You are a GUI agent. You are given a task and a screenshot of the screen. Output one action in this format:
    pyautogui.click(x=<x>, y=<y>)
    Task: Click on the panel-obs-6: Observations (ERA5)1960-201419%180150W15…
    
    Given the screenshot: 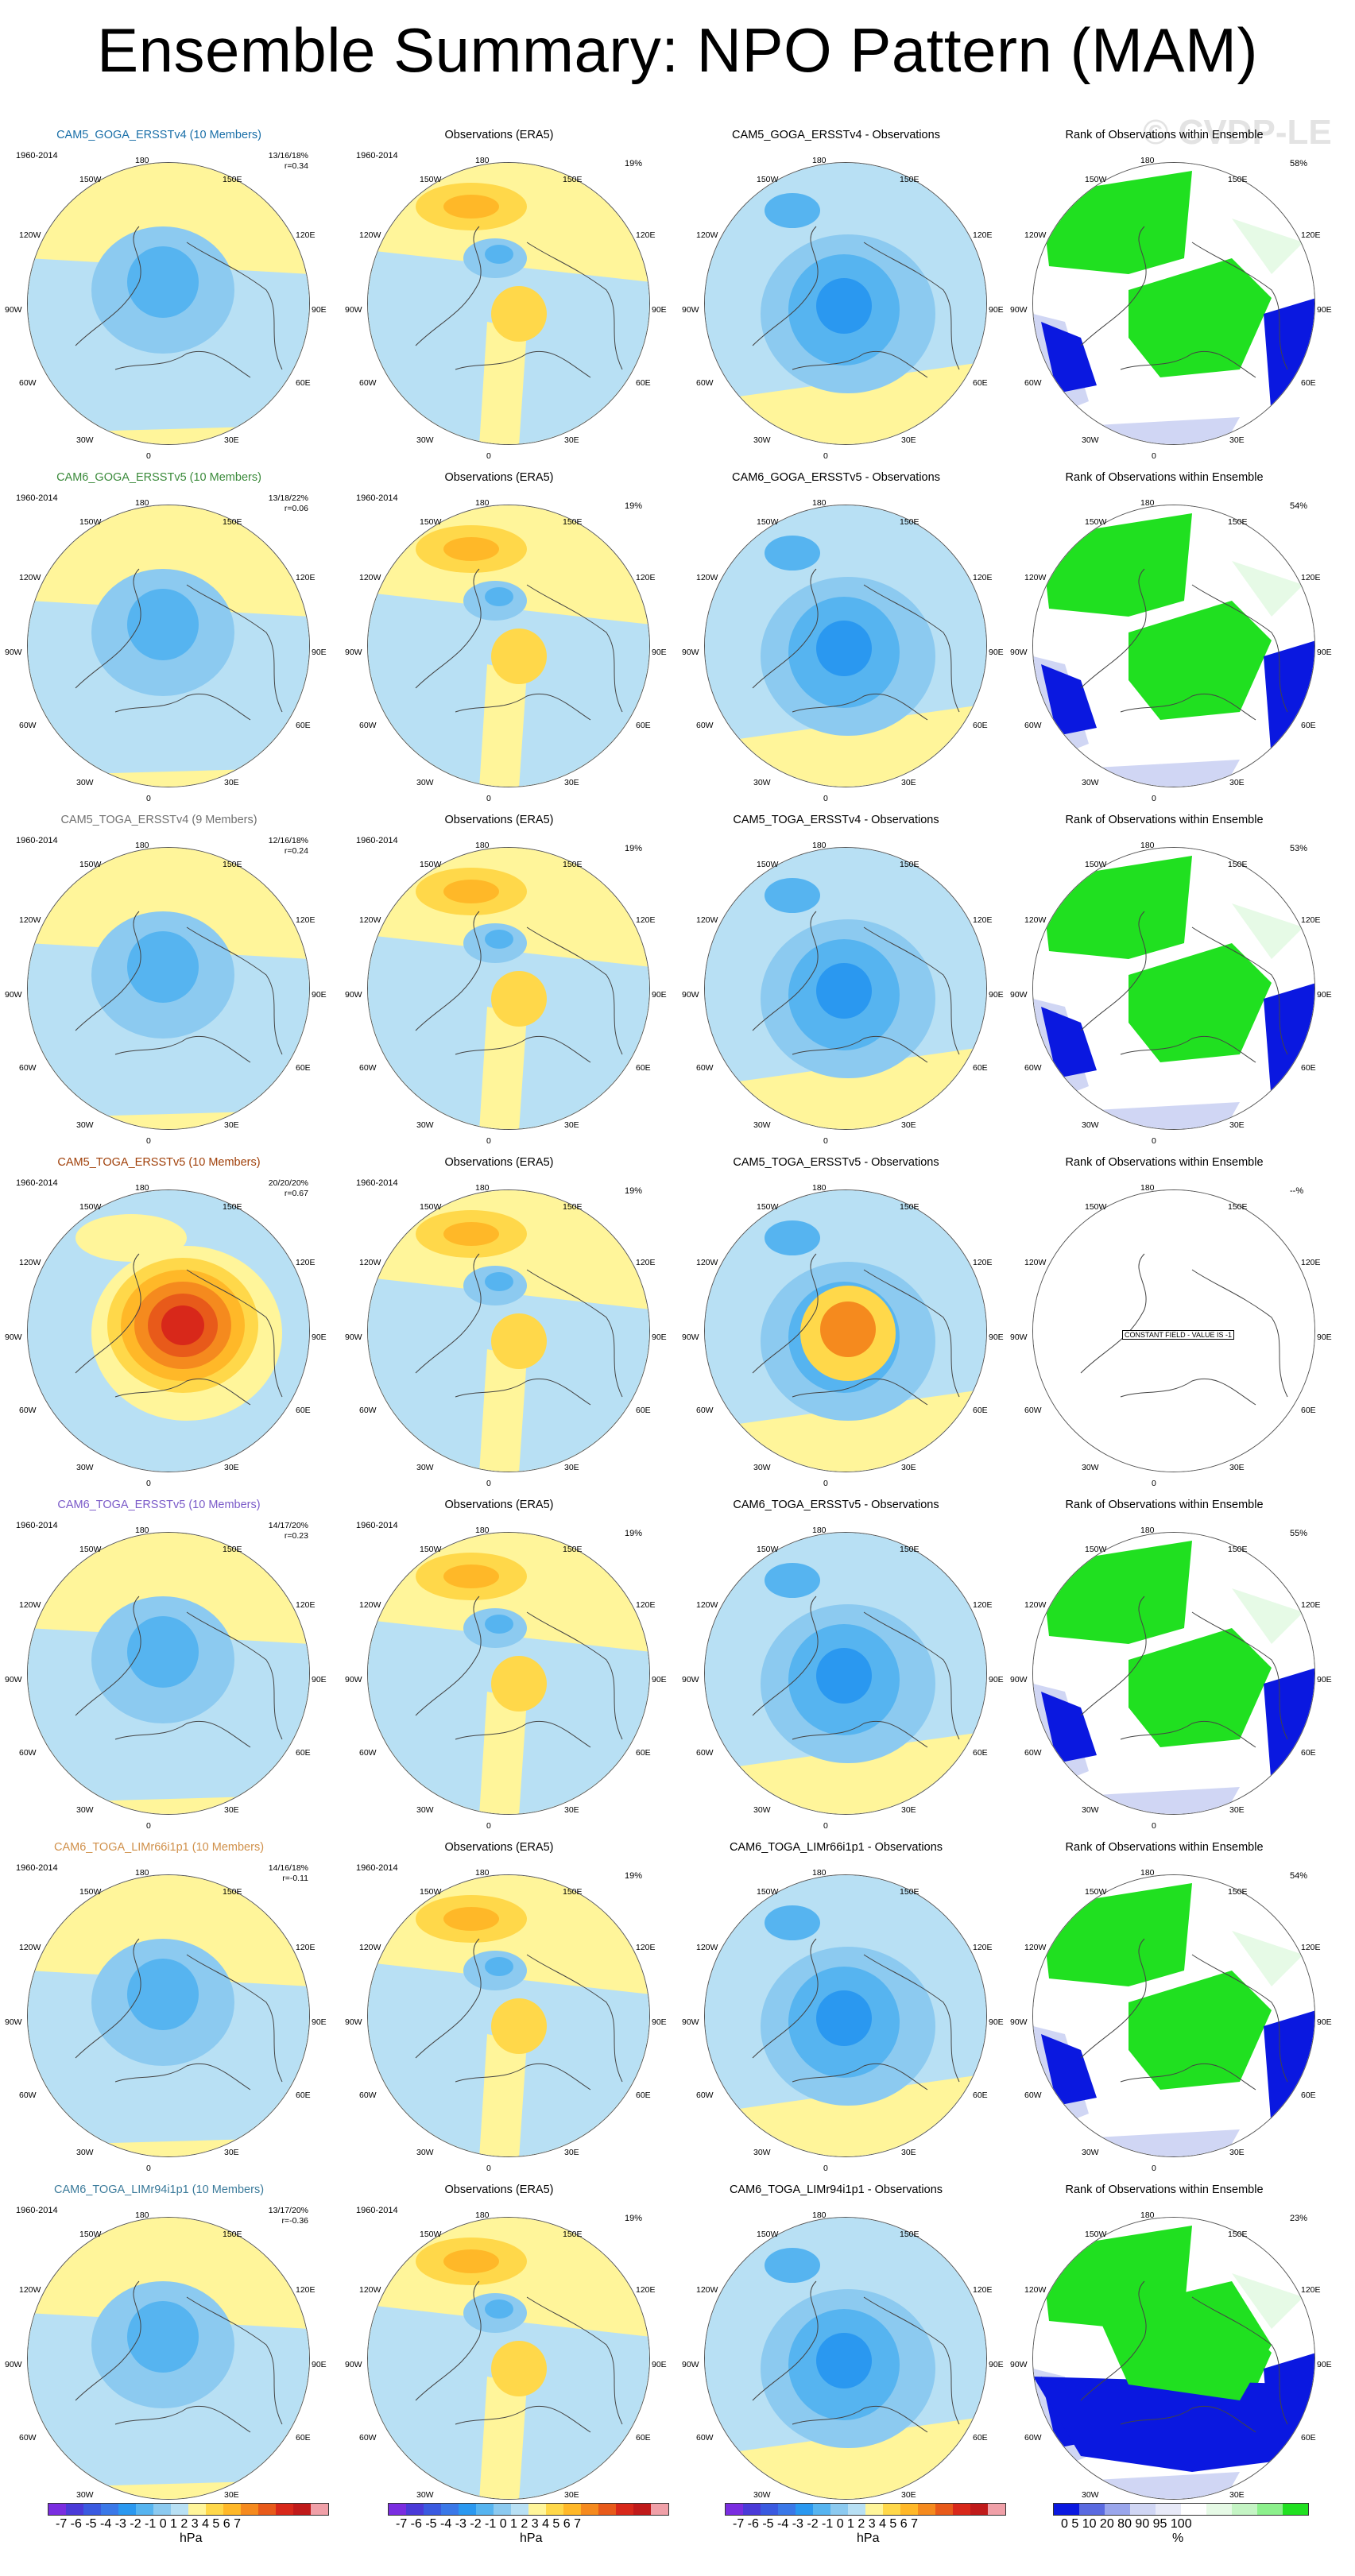 What is the action you would take?
    pyautogui.click(x=507, y=2345)
    